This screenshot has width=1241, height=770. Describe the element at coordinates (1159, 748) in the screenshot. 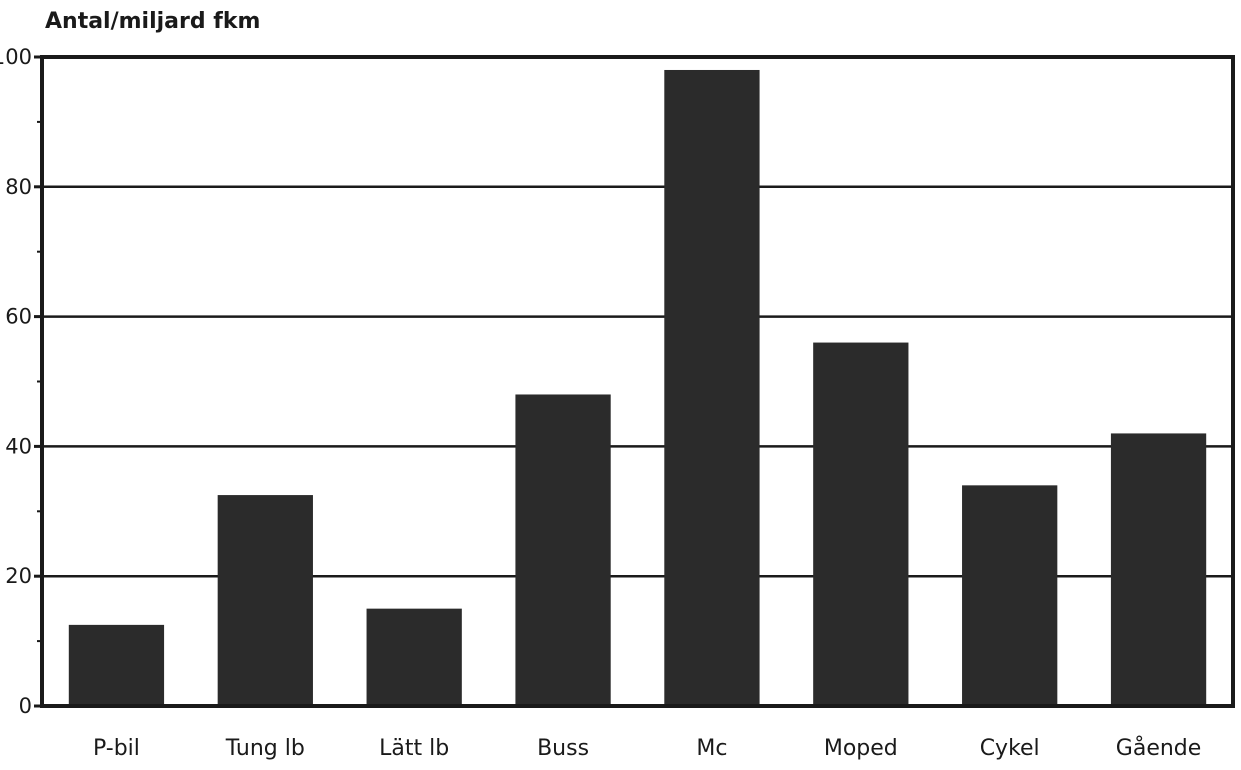

I see `x-tick-label: Gående` at that location.